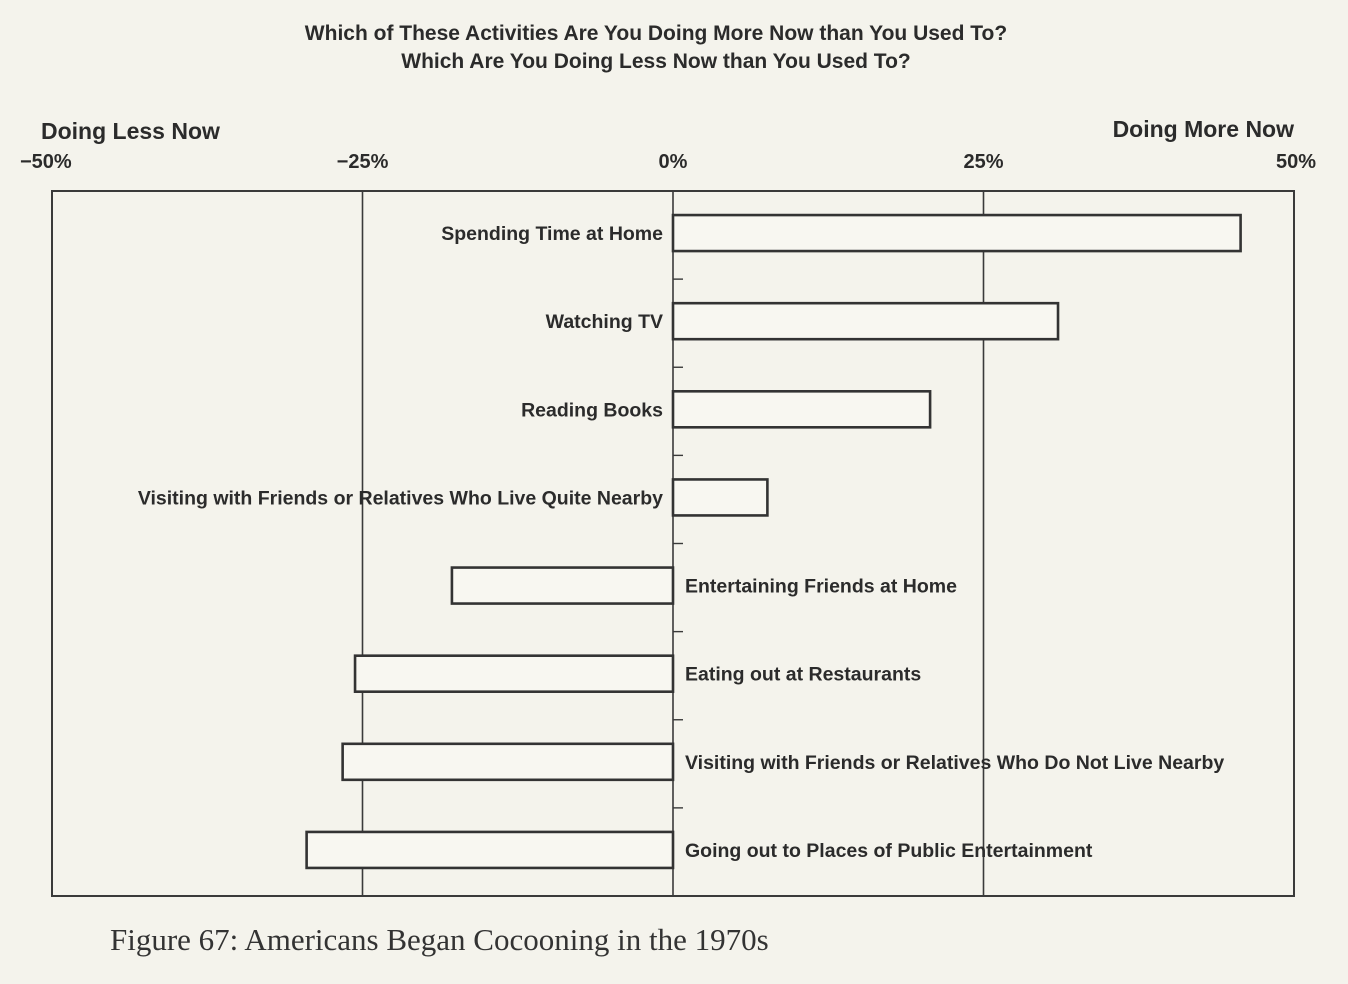  I want to click on category-label: Entertaining Friends at Home, so click(821, 587).